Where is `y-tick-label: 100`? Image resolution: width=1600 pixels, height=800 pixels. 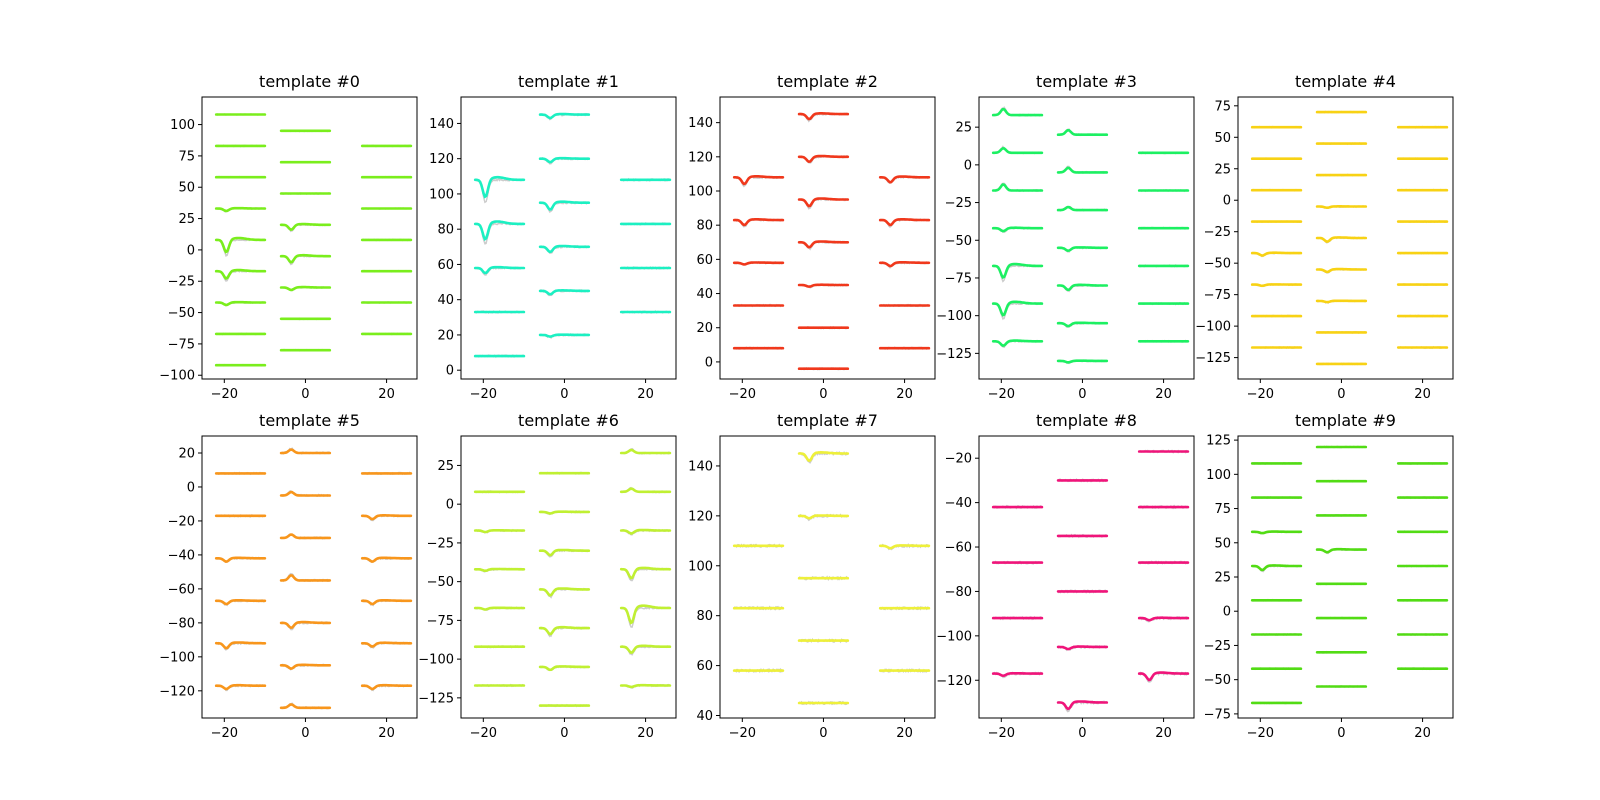 y-tick-label: 100 is located at coordinates (1218, 475).